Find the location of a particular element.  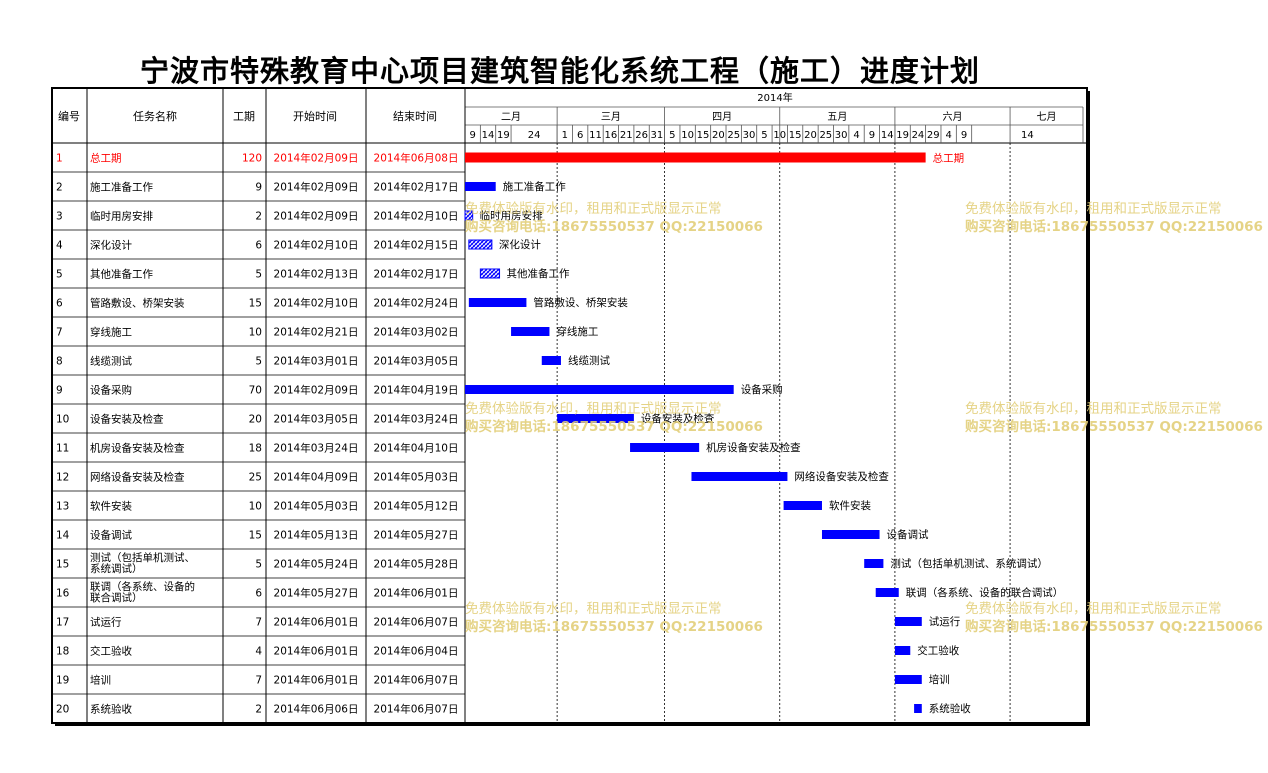

day-tick-label: 25 is located at coordinates (825, 135).